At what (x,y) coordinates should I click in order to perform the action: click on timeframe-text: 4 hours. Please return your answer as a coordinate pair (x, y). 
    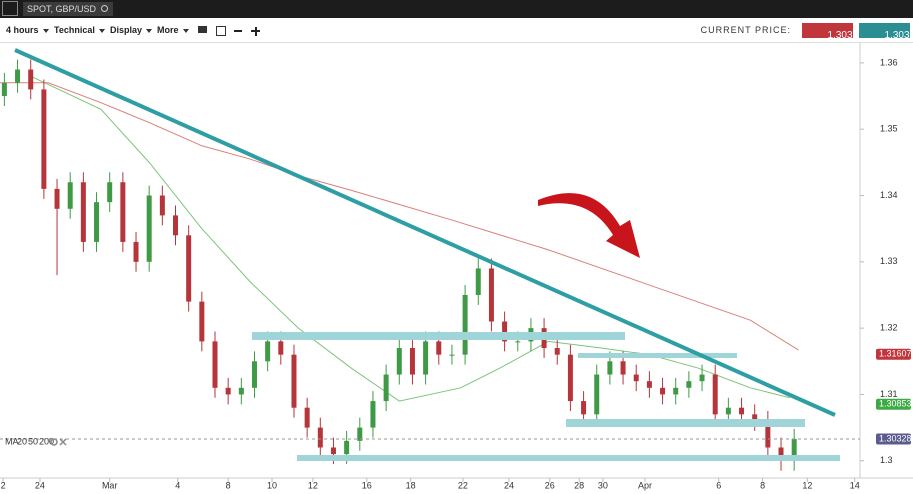
    Looking at the image, I should click on (22, 30).